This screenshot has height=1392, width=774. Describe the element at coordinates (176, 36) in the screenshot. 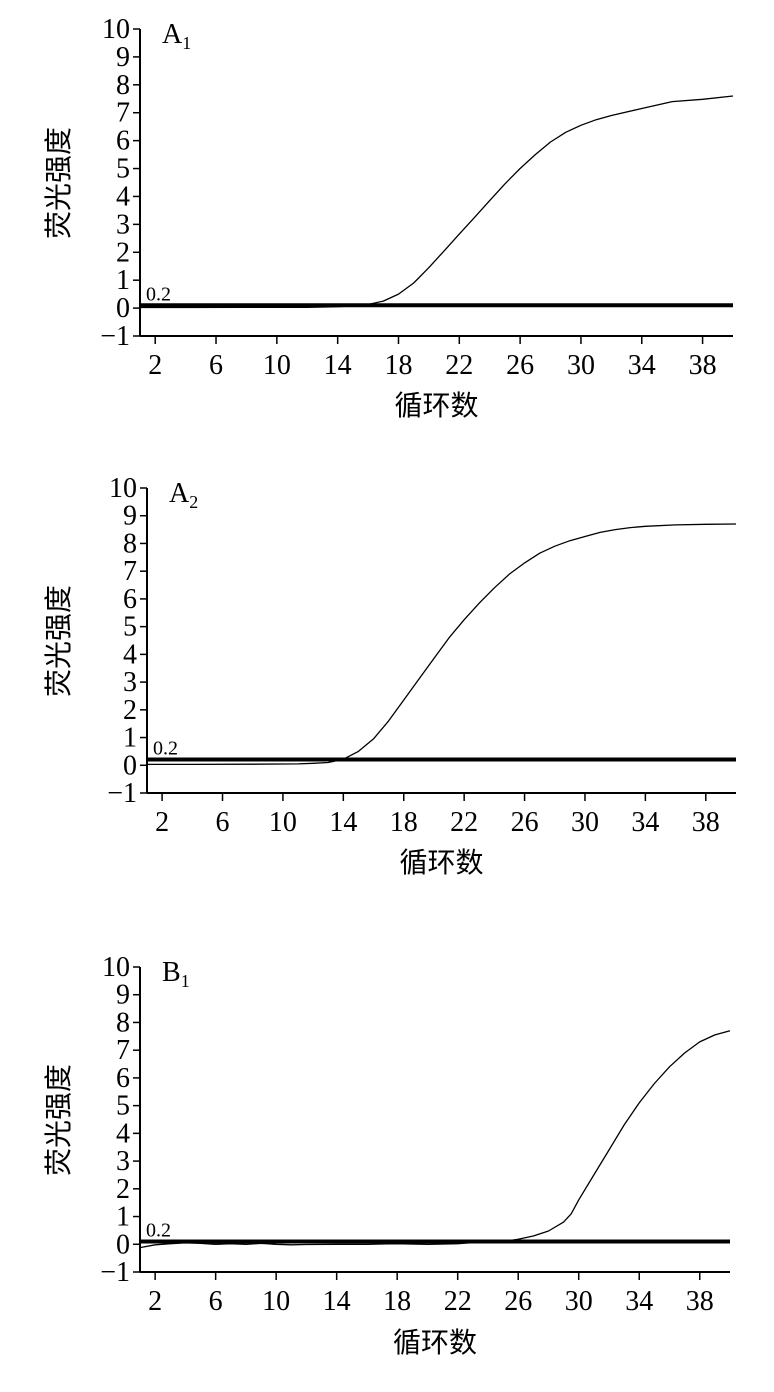

I see `panel-label: A1` at that location.